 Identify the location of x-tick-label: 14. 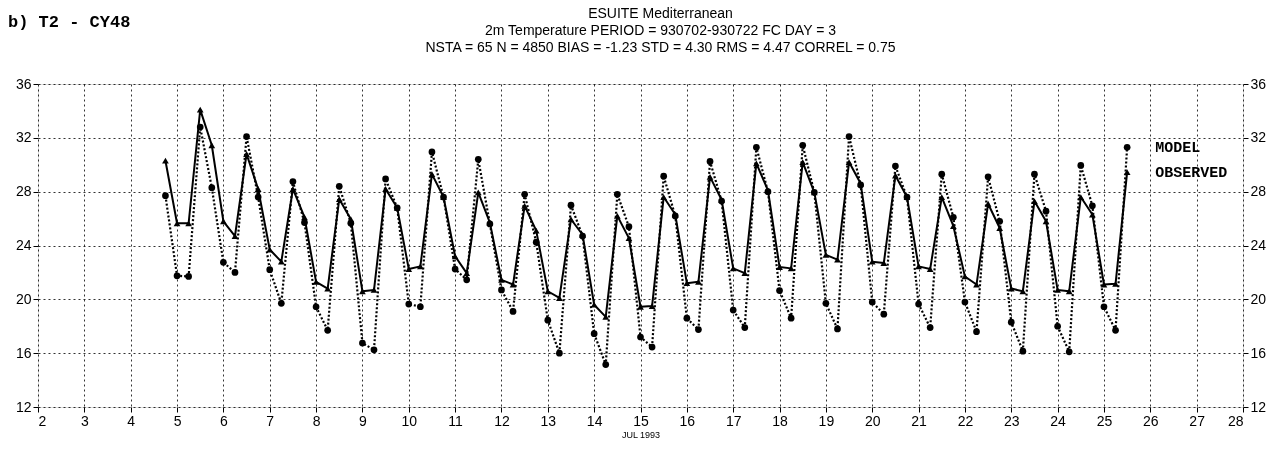
(594, 420).